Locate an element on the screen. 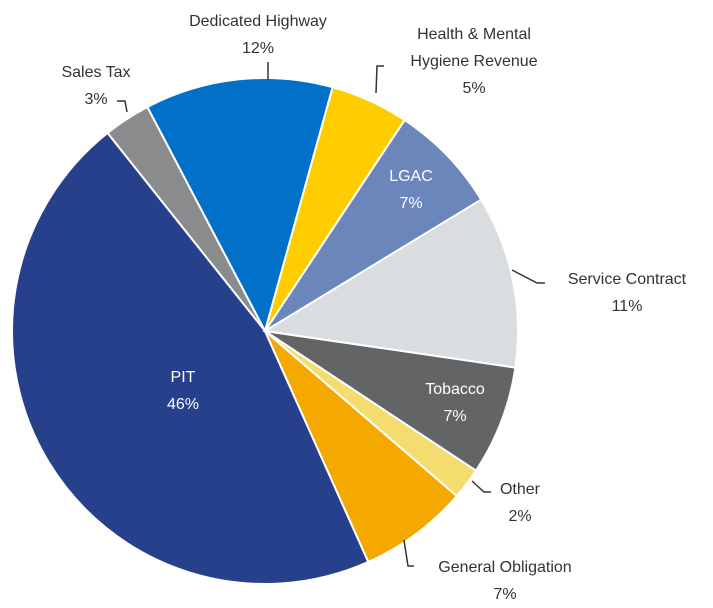 This screenshot has width=713, height=608. slice-percent: 46% is located at coordinates (183, 404).